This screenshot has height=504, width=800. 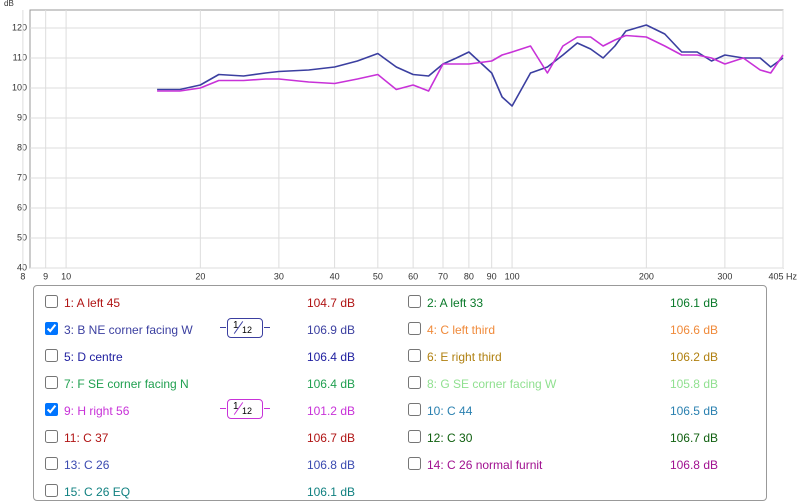 I want to click on measurement-name: 6: E right third, so click(x=464, y=357).